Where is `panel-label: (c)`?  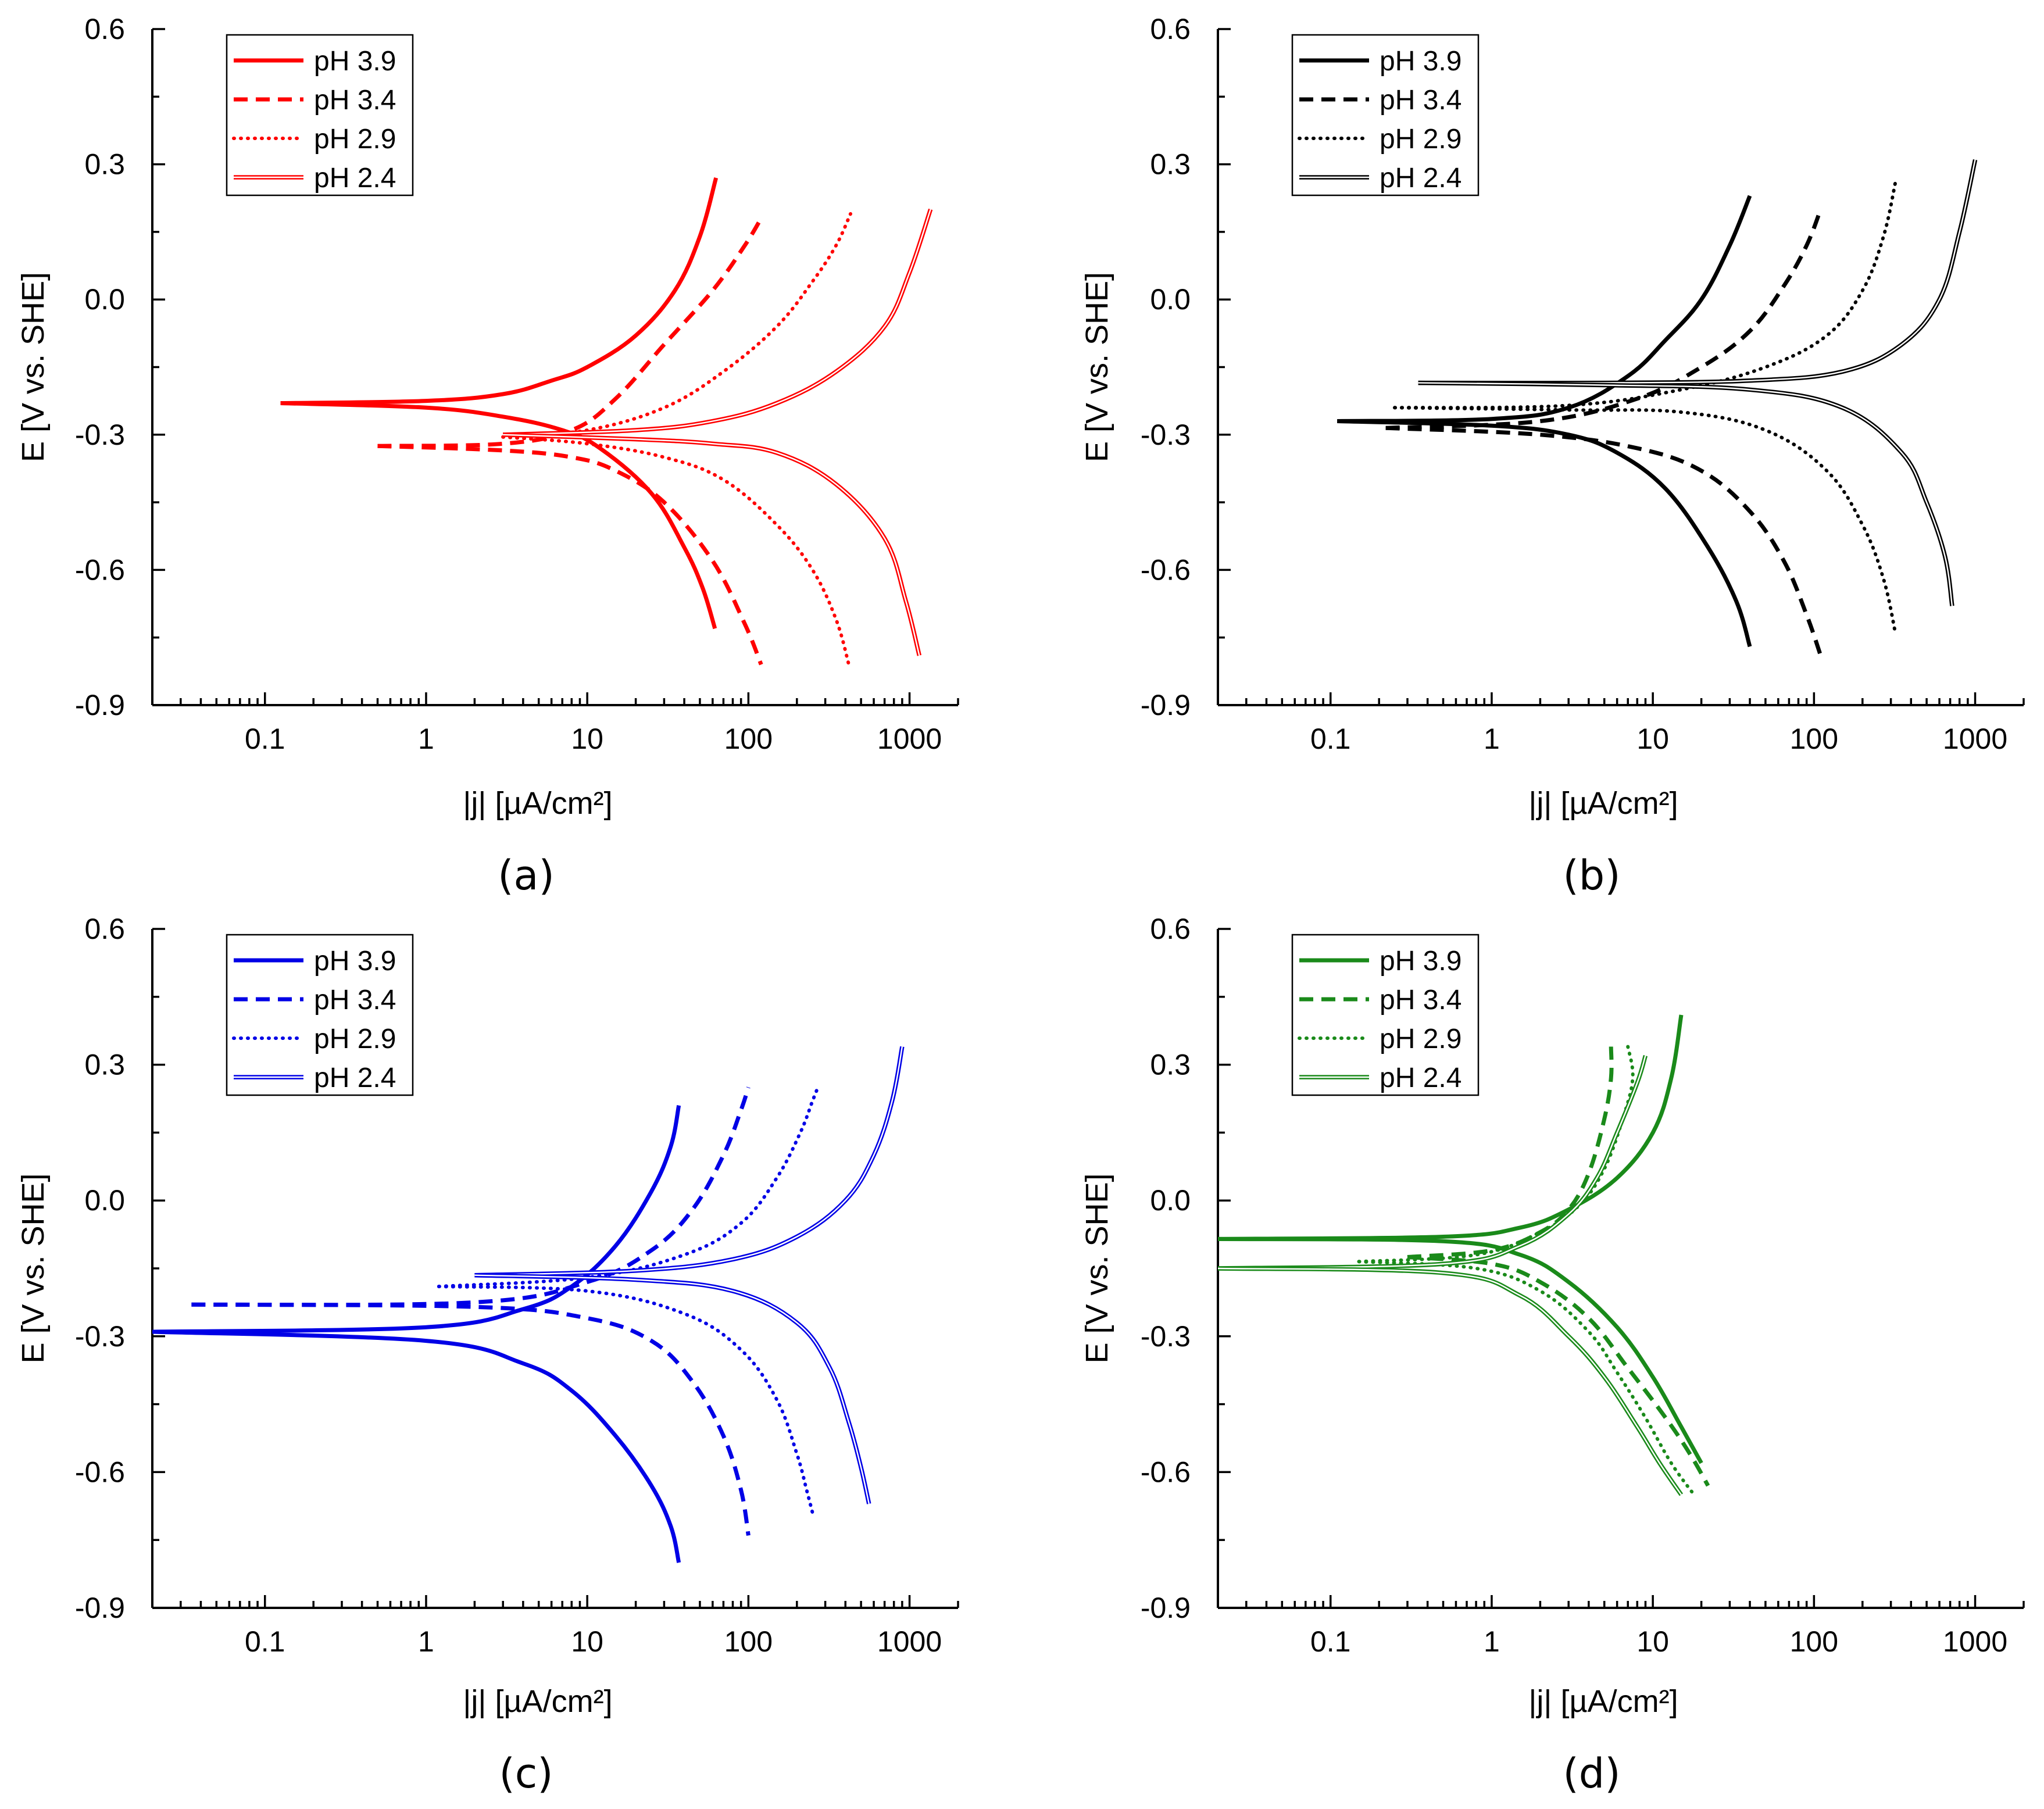
panel-label: (c) is located at coordinates (526, 1773).